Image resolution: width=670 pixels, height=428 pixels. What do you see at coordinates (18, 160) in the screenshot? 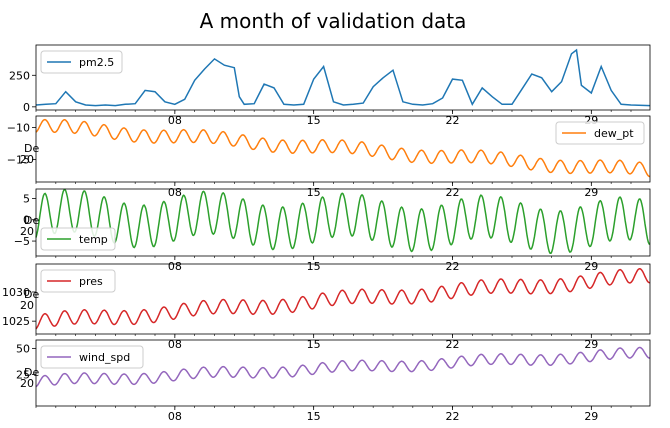
I see `y-tick-label: −15` at bounding box center [18, 160].